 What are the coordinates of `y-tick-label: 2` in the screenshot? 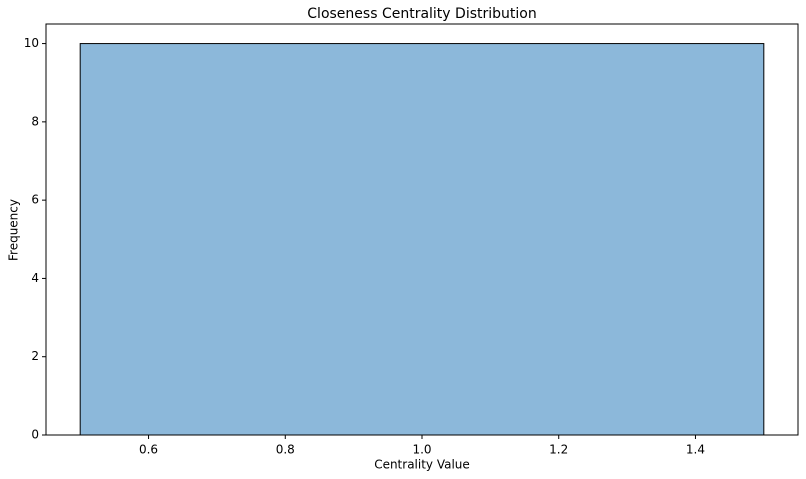 It's located at (35, 356).